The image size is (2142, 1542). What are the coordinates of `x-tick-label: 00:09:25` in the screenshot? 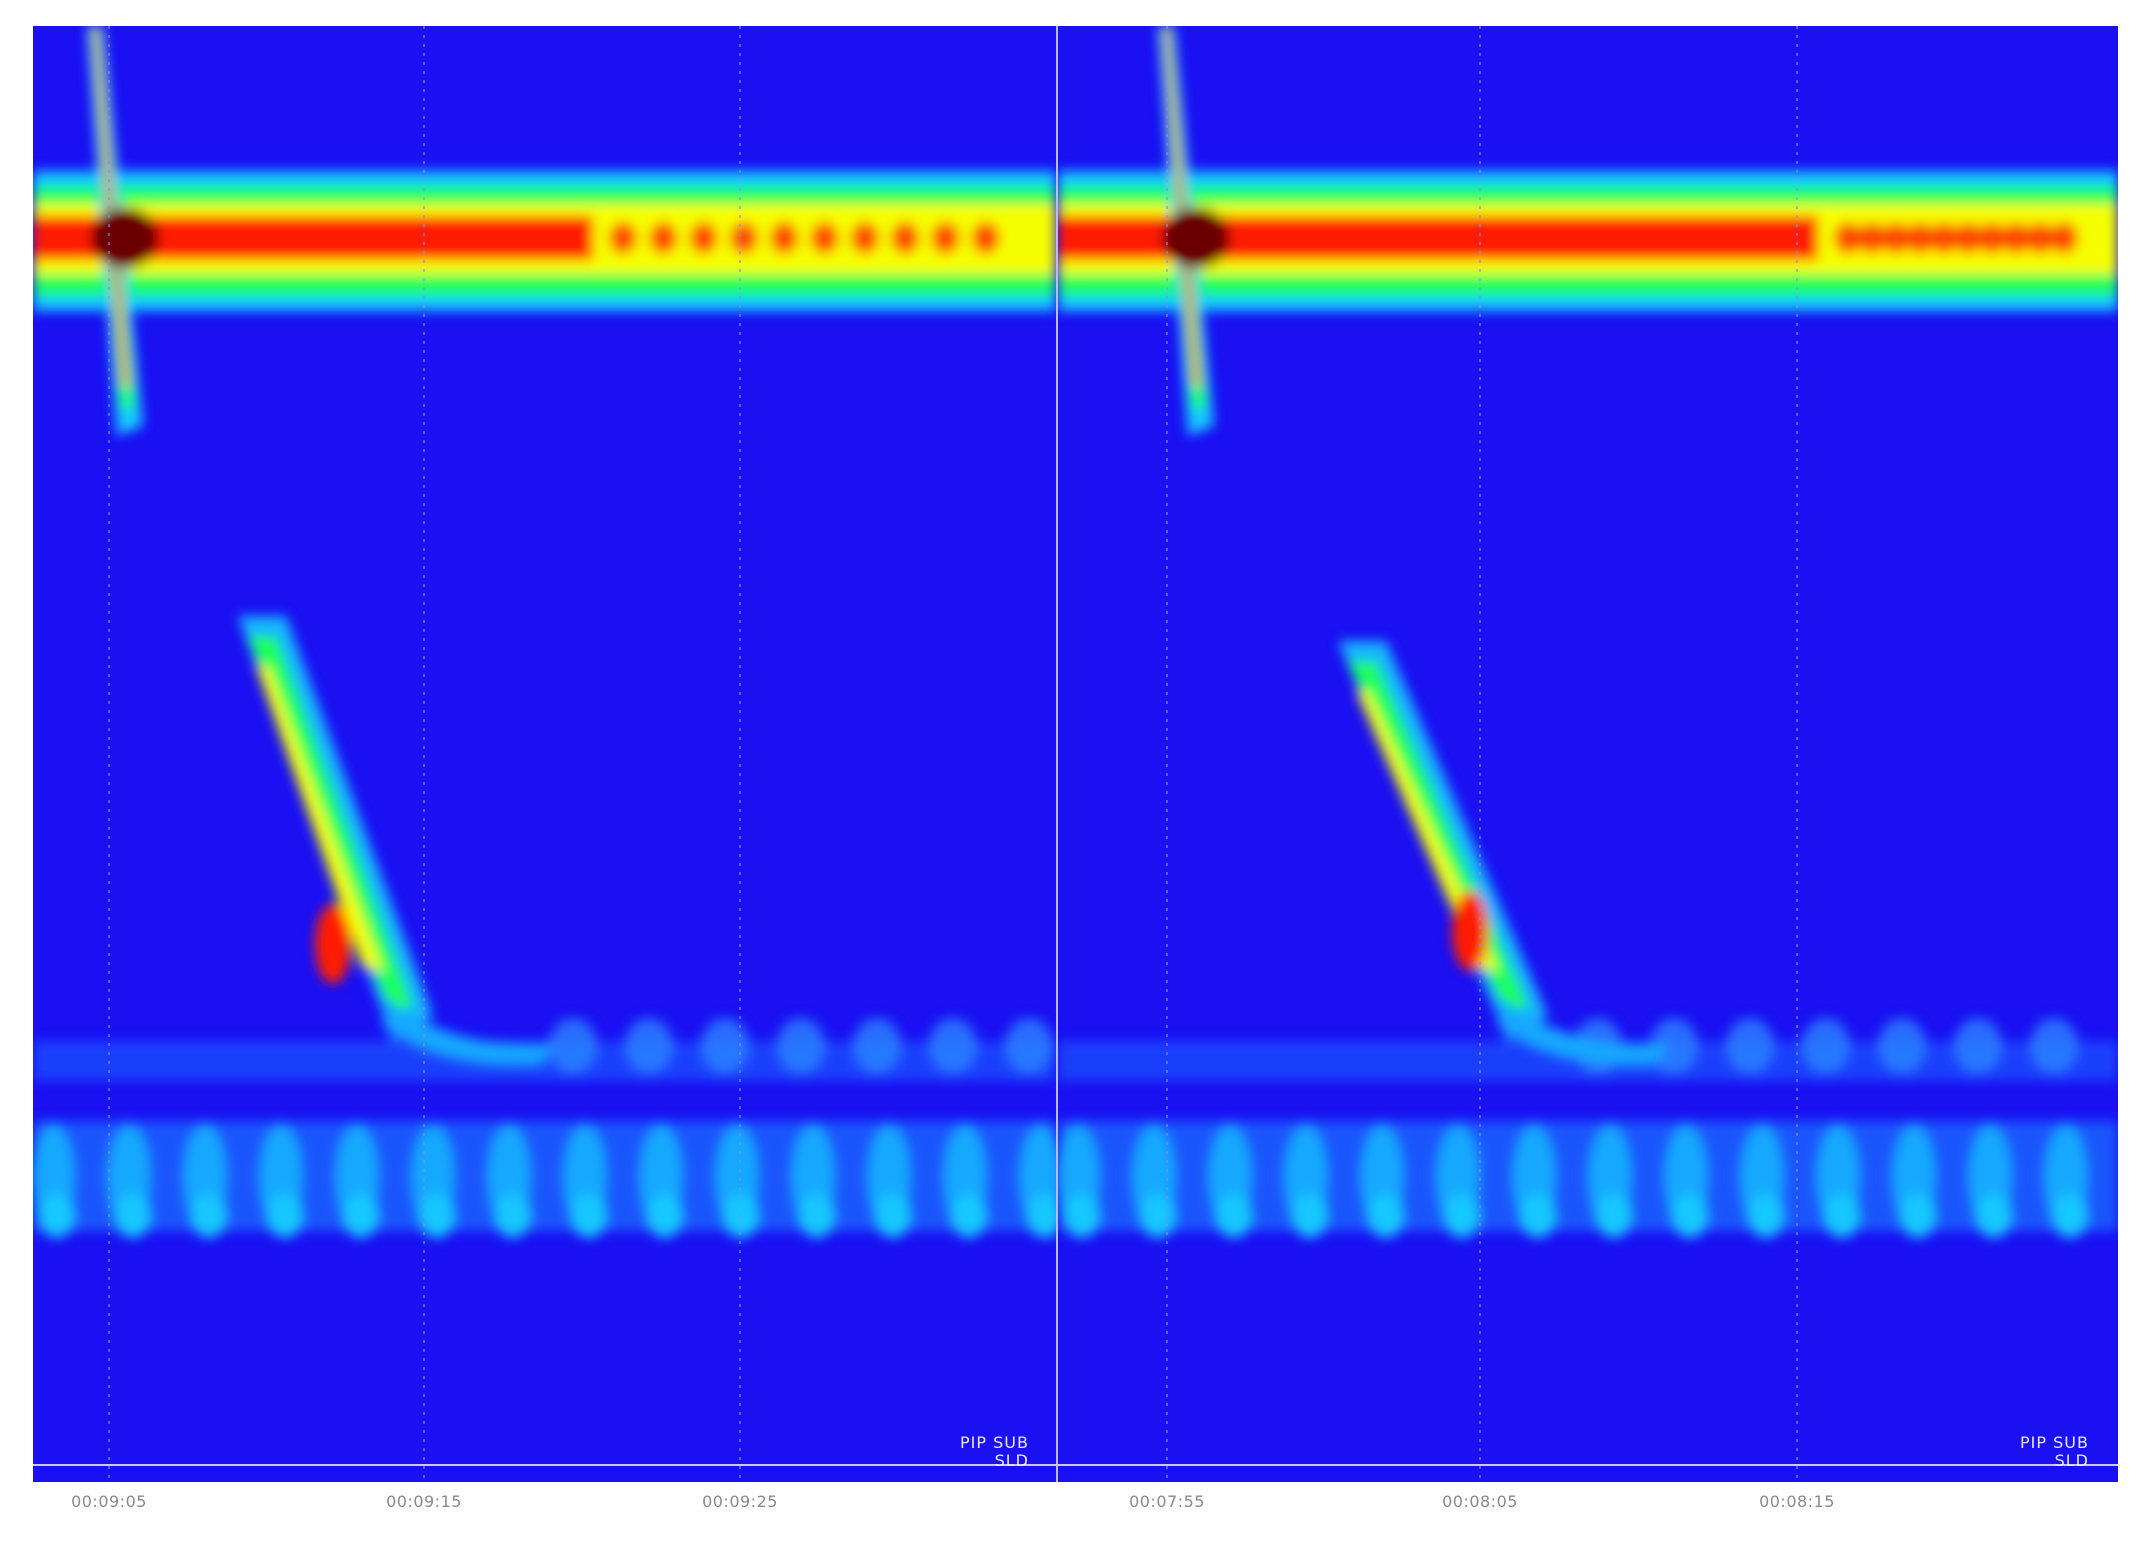 It's located at (740, 1501).